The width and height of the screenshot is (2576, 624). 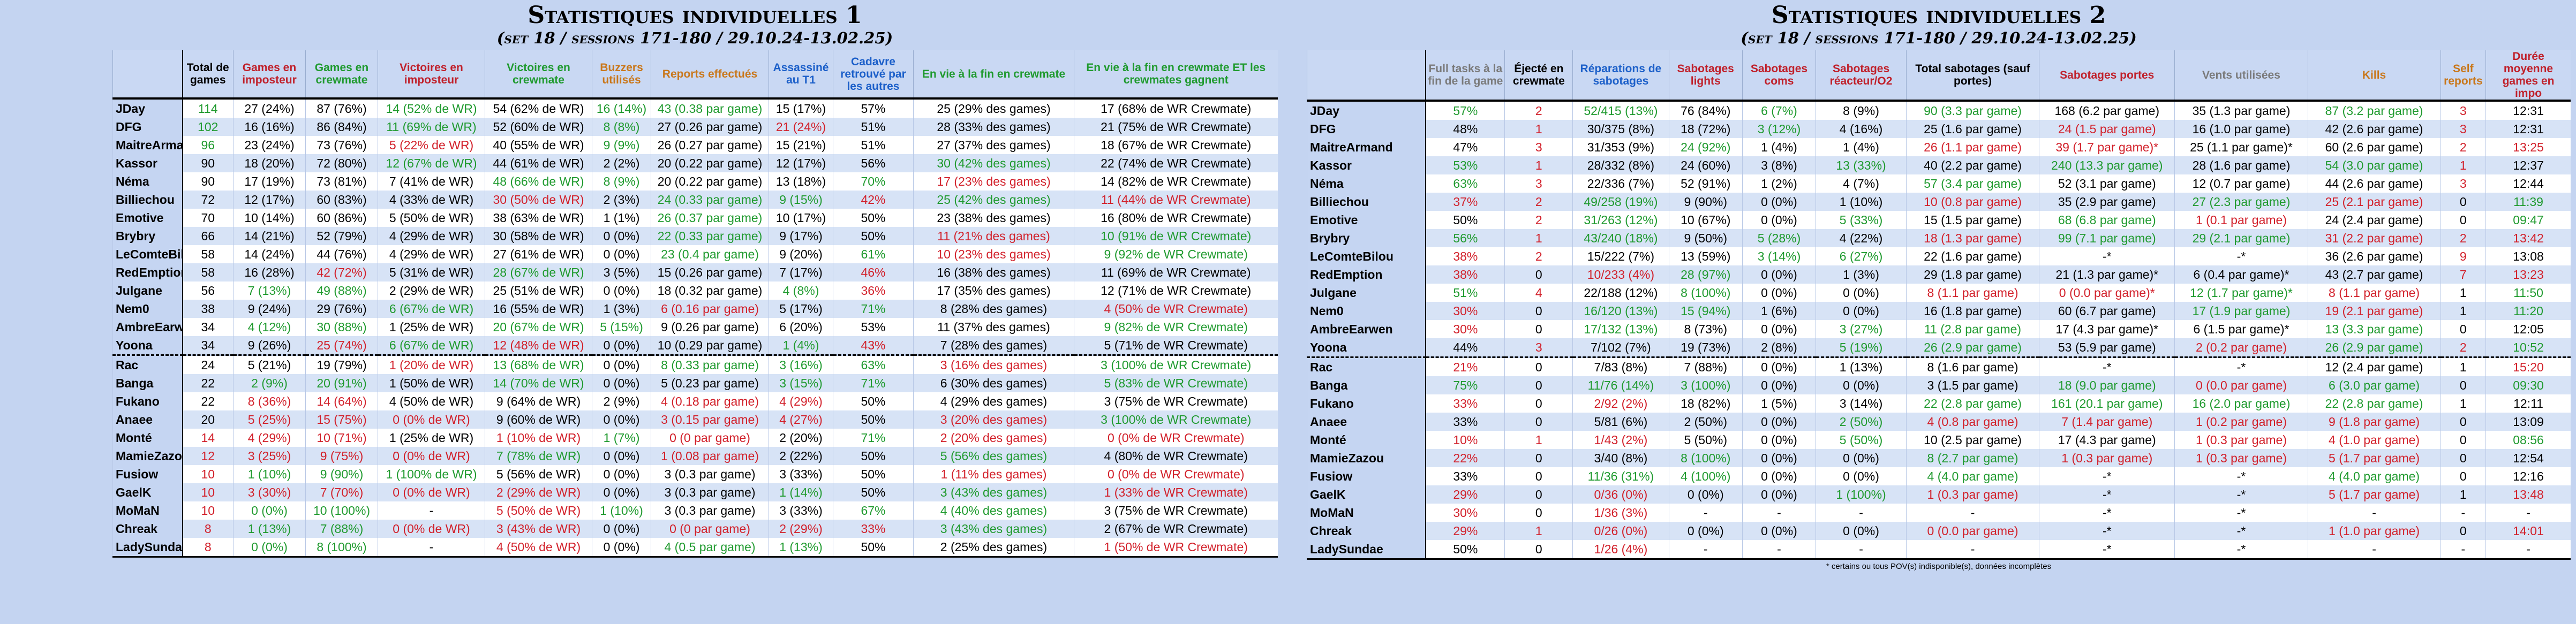 What do you see at coordinates (1538, 76) in the screenshot?
I see `column-header: Éjecté en crewmate` at bounding box center [1538, 76].